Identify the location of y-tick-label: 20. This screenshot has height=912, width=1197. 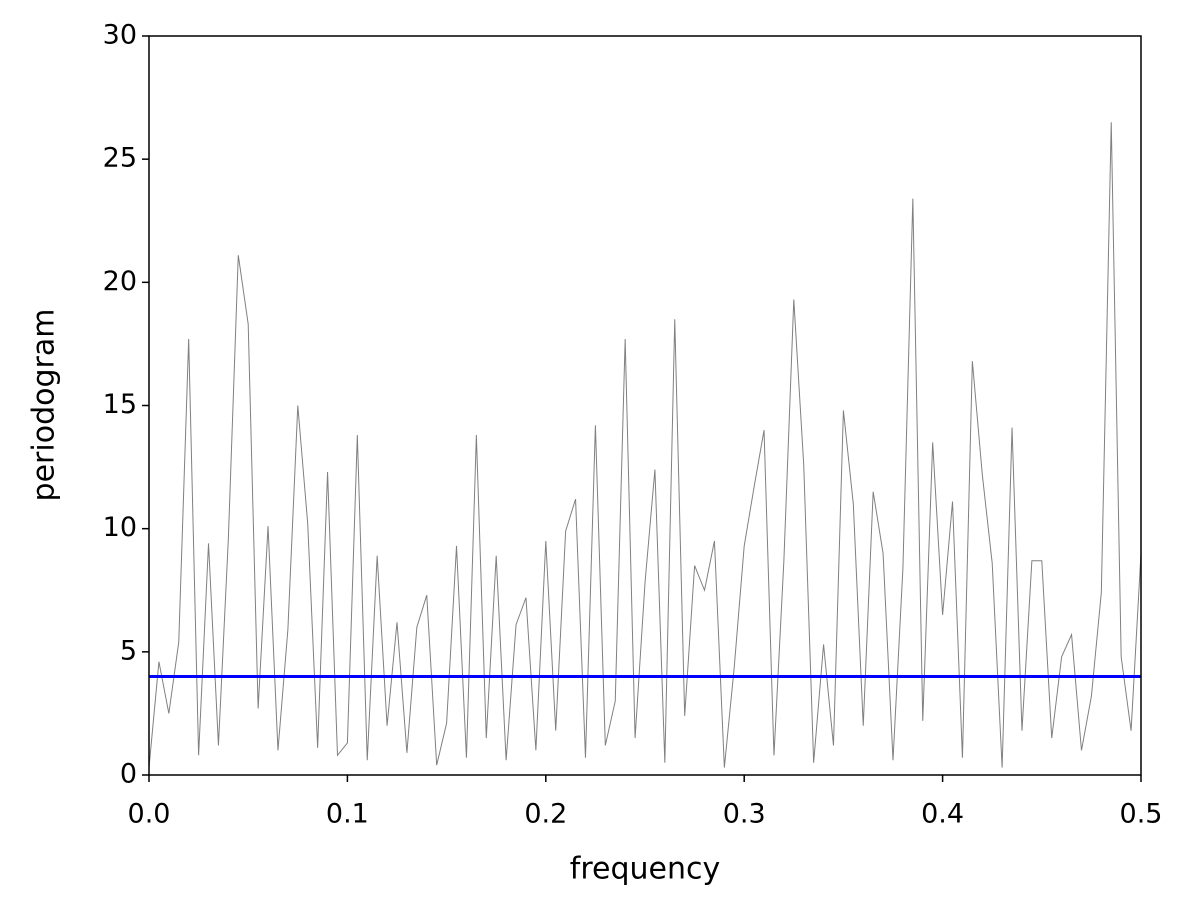
(120, 281).